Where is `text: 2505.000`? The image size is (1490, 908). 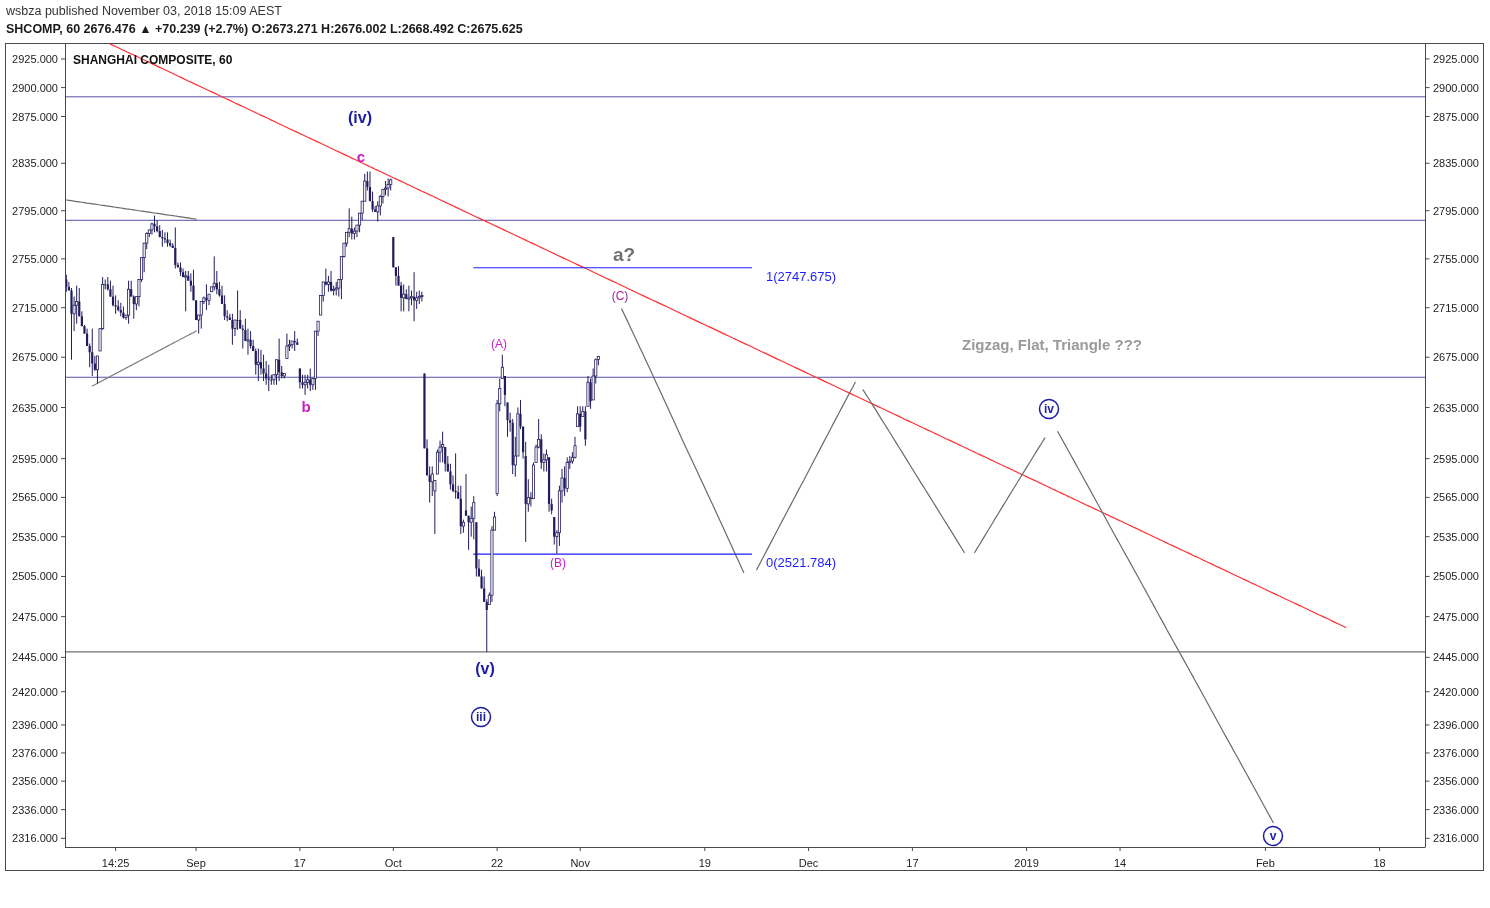 text: 2505.000 is located at coordinates (1456, 576).